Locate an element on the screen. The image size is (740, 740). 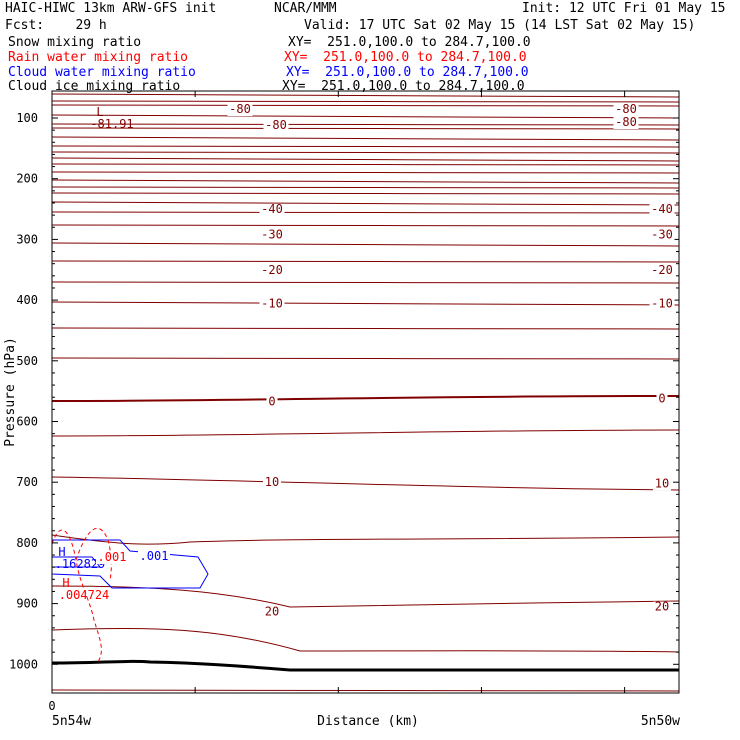
extremum-letter: L is located at coordinates (99, 112).